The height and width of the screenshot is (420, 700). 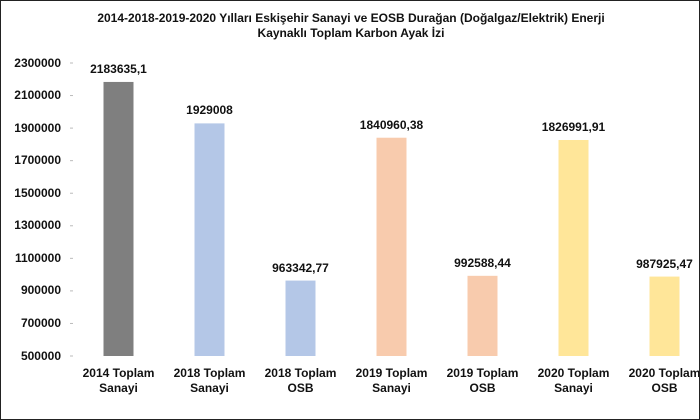 I want to click on x-tick-label: 2020 Toplam OSB, so click(x=664, y=380).